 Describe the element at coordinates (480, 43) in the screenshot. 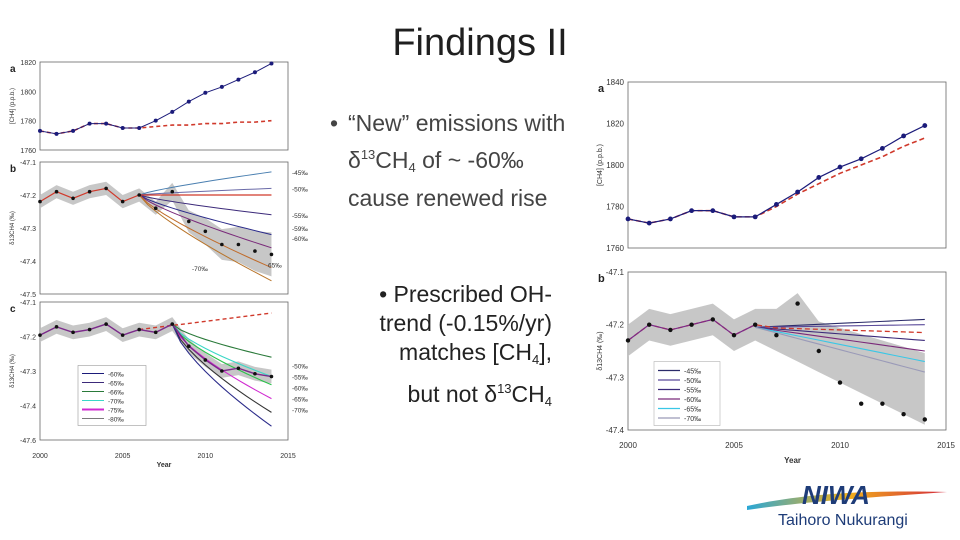

I see `slide-title: Findings II` at that location.